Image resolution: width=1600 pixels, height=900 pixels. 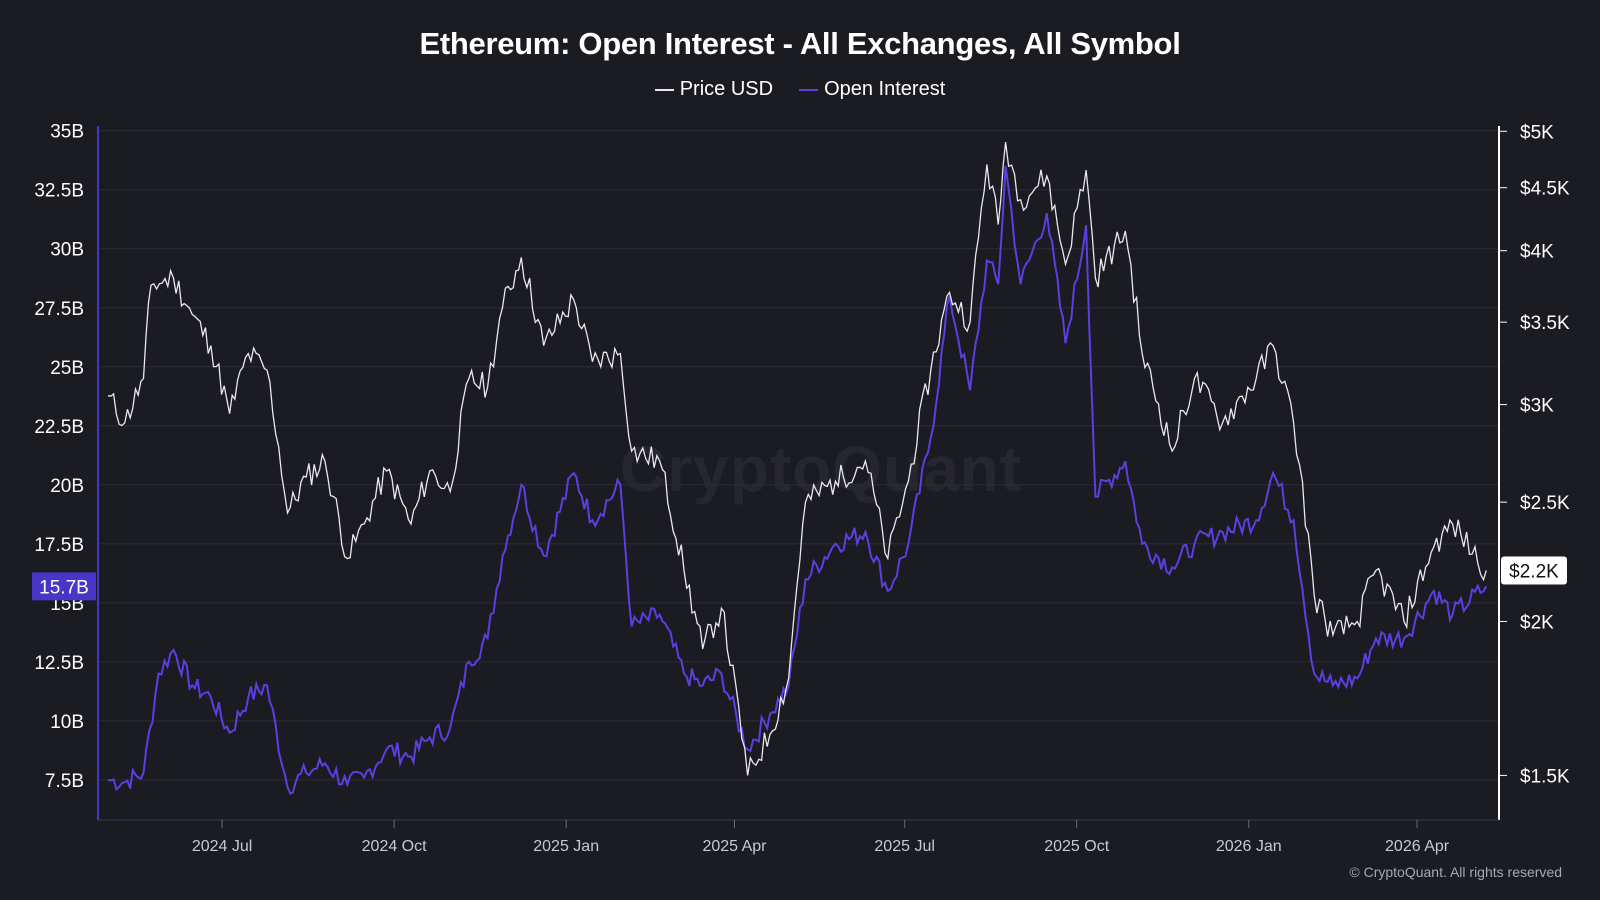 What do you see at coordinates (67, 486) in the screenshot?
I see `left-tick-label: 20B` at bounding box center [67, 486].